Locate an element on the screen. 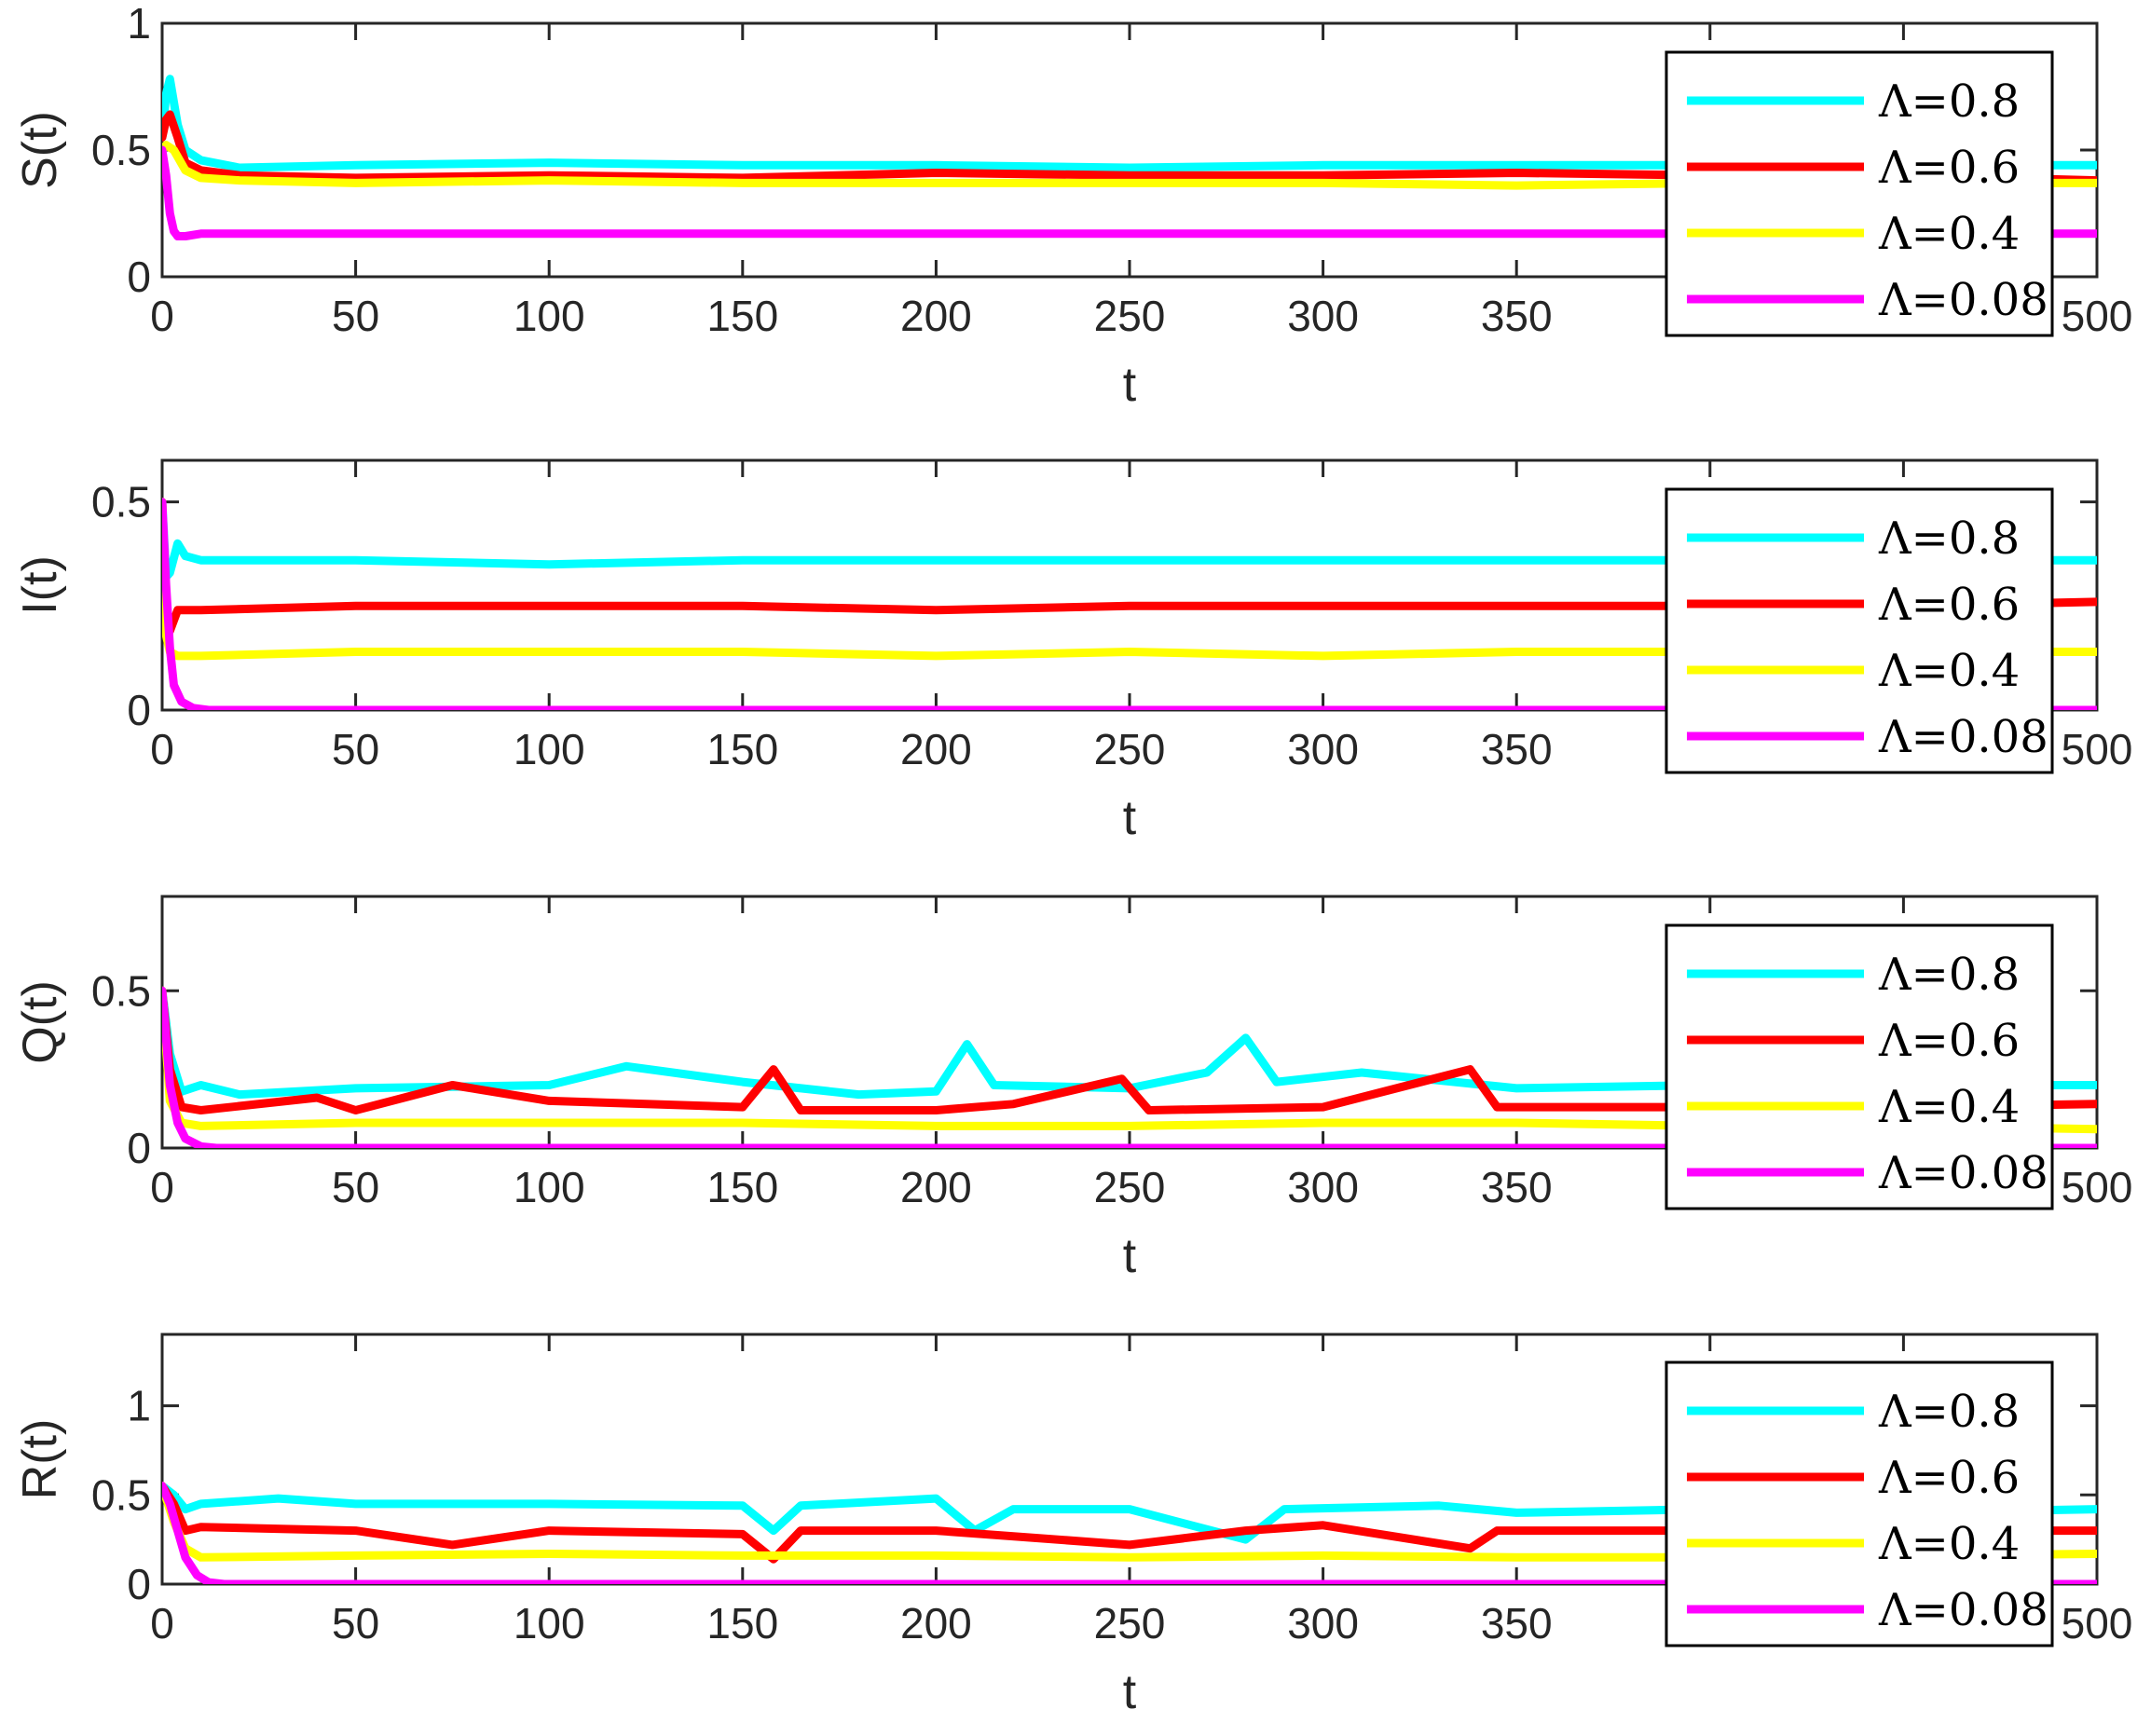 The height and width of the screenshot is (1736, 2151). y-axis-label: S(t) is located at coordinates (40, 150).